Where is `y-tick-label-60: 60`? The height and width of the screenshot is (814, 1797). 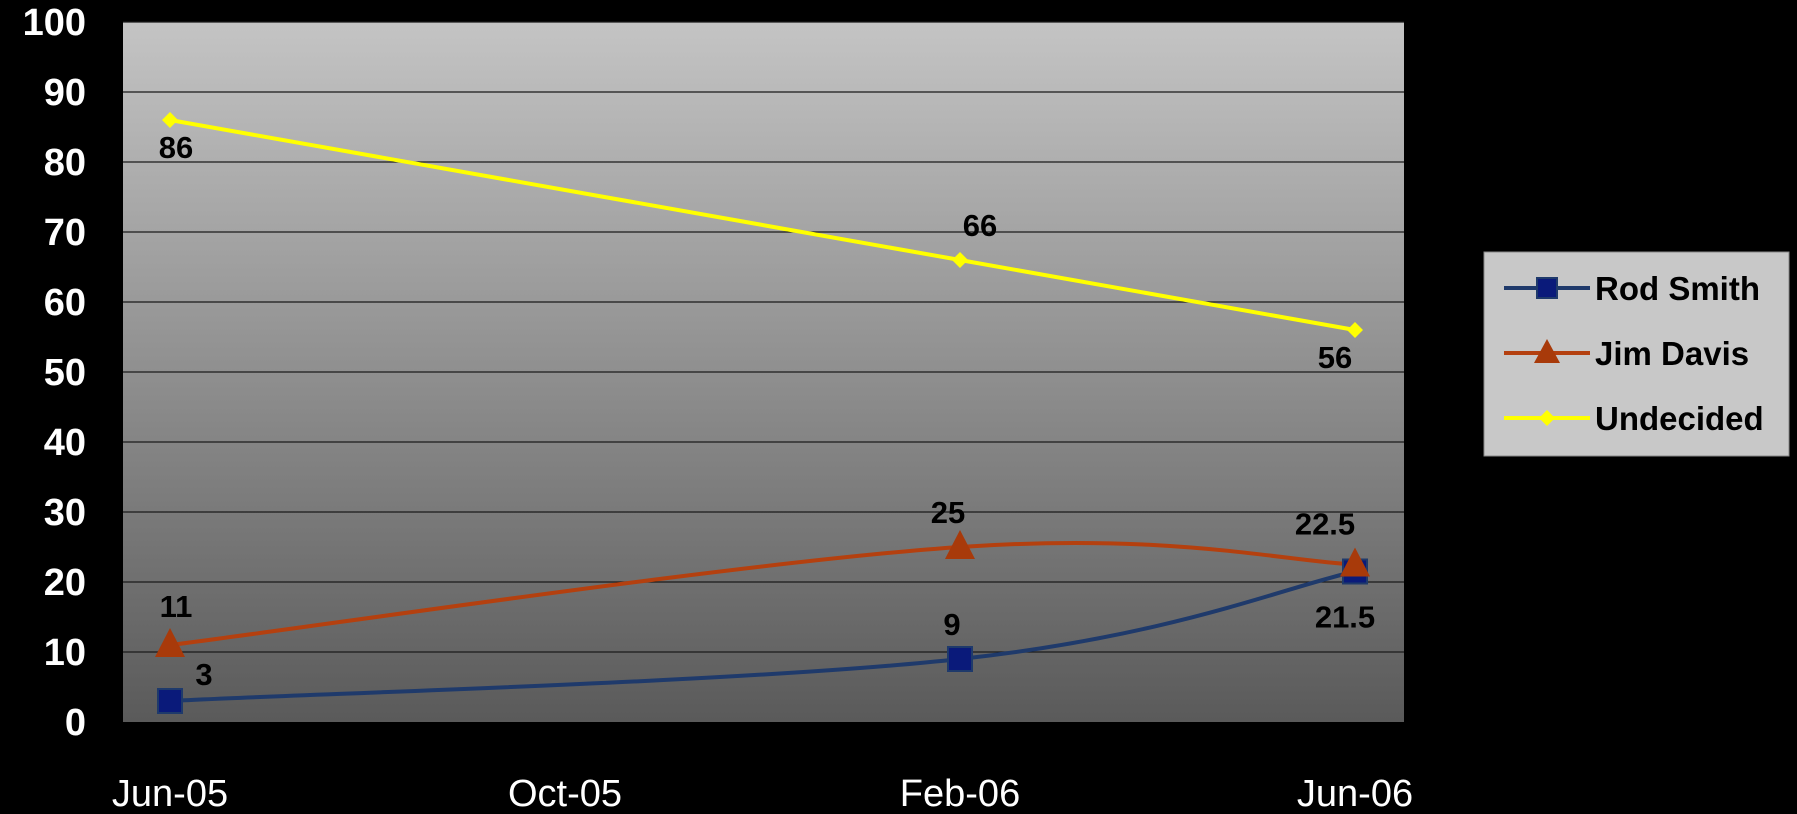
y-tick-label-60: 60 is located at coordinates (65, 303).